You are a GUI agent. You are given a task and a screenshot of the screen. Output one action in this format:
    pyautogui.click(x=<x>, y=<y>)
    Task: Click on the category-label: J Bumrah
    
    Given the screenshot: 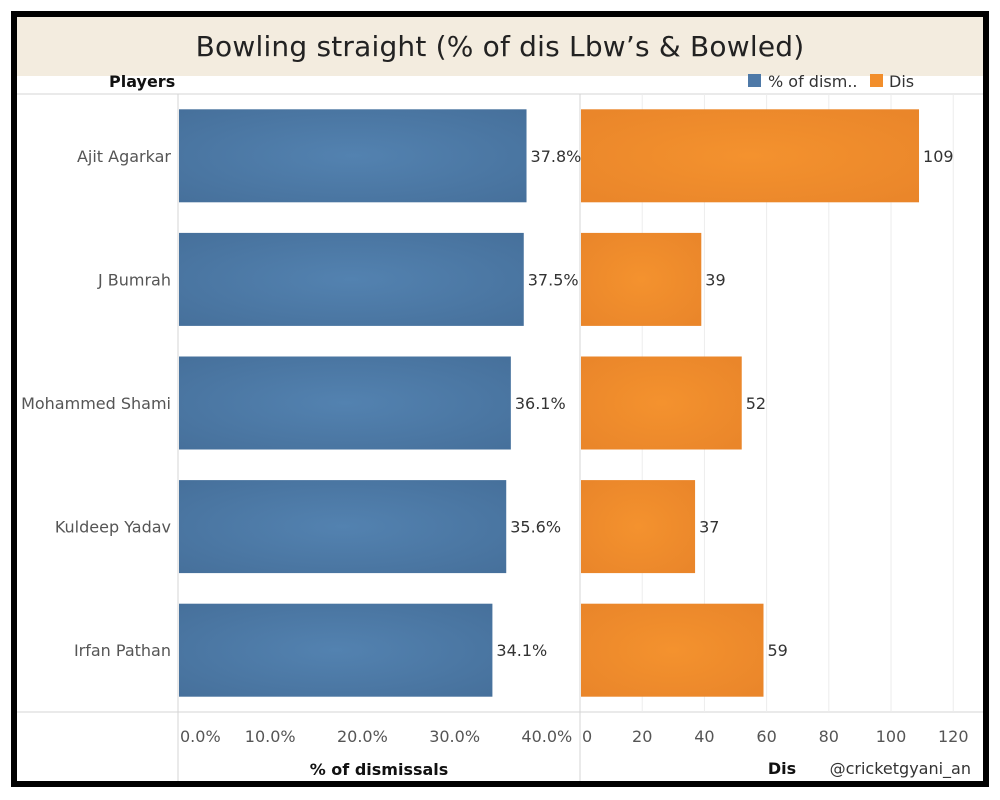 What is the action you would take?
    pyautogui.click(x=134, y=279)
    